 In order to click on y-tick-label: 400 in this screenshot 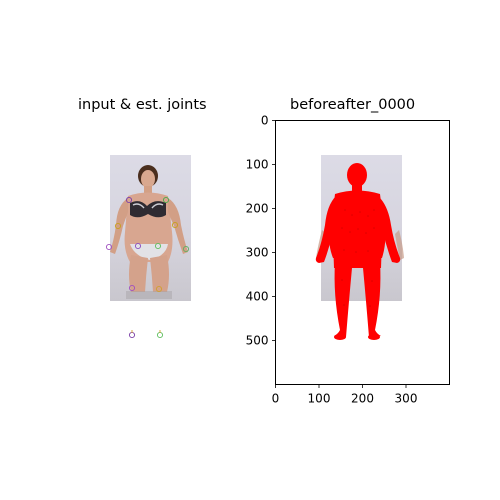, I will do `click(257, 297)`.